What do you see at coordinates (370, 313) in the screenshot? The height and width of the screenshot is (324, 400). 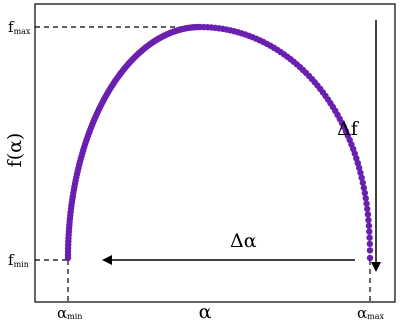 I see `amax-label: αmax` at bounding box center [370, 313].